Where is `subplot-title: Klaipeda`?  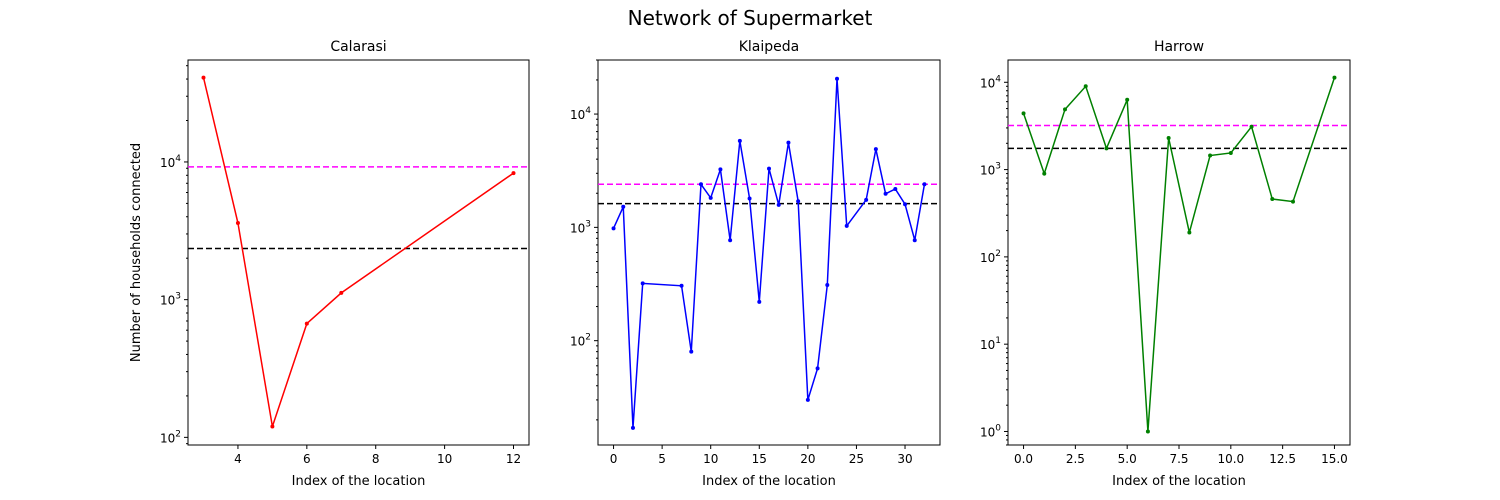 subplot-title: Klaipeda is located at coordinates (769, 47).